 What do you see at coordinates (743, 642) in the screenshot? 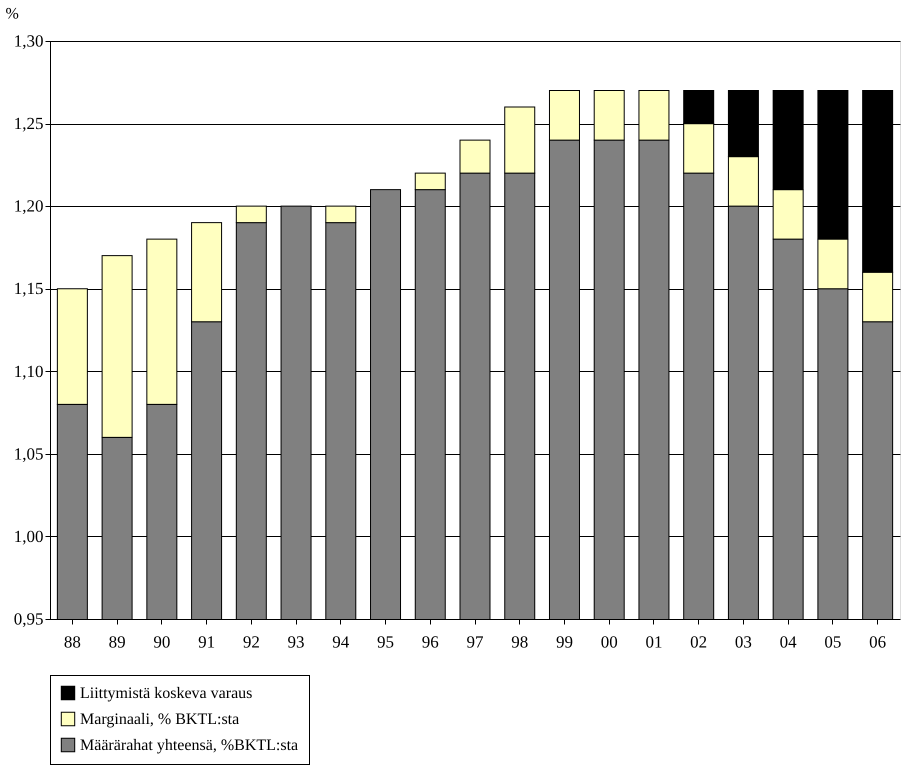
I see `x-tick-label: 03` at bounding box center [743, 642].